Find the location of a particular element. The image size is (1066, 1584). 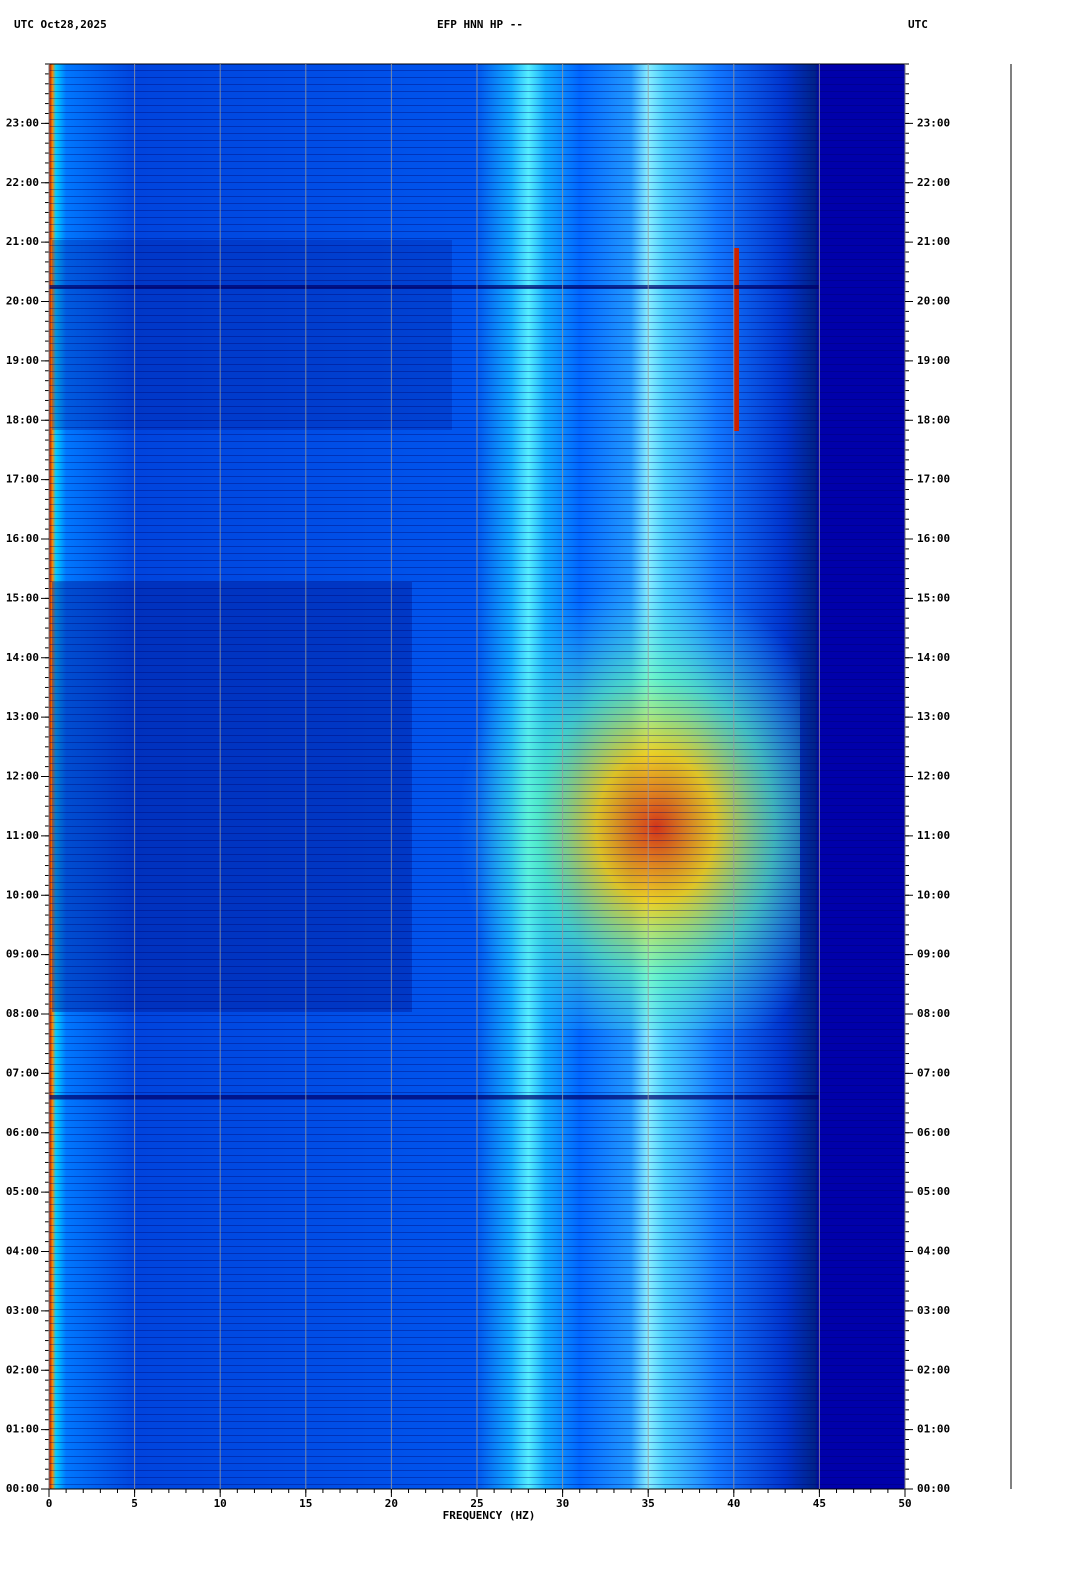

x-tick-label: 30 is located at coordinates (562, 1503).